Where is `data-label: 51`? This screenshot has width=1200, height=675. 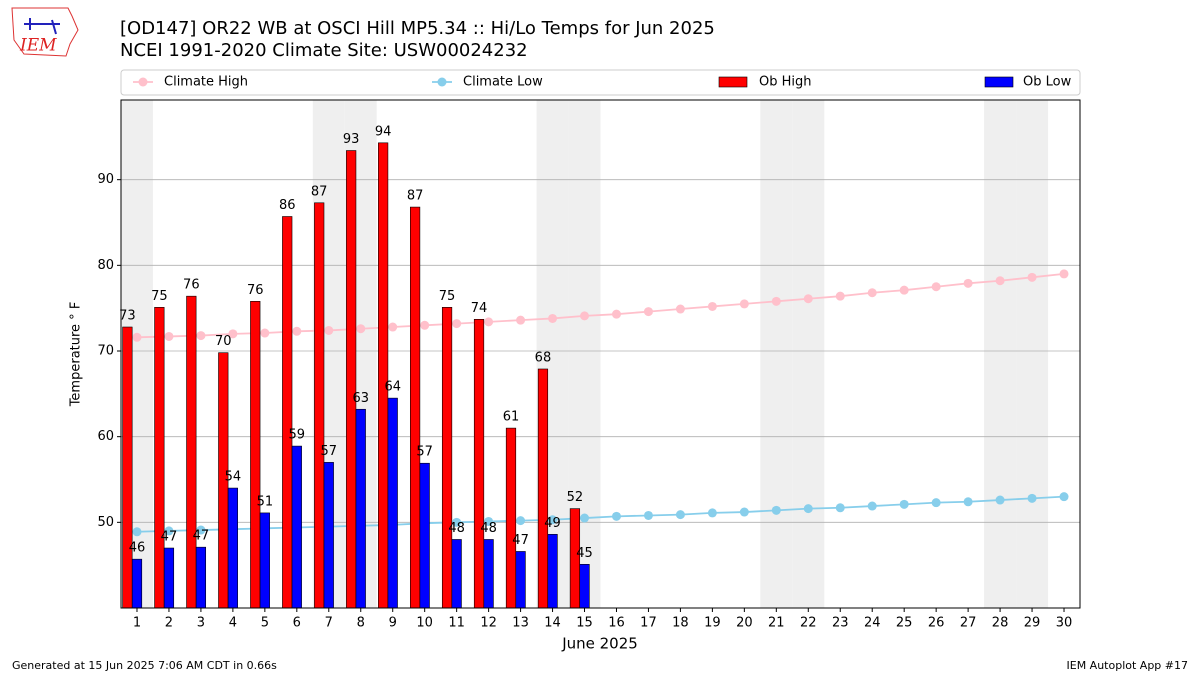 data-label: 51 is located at coordinates (265, 501).